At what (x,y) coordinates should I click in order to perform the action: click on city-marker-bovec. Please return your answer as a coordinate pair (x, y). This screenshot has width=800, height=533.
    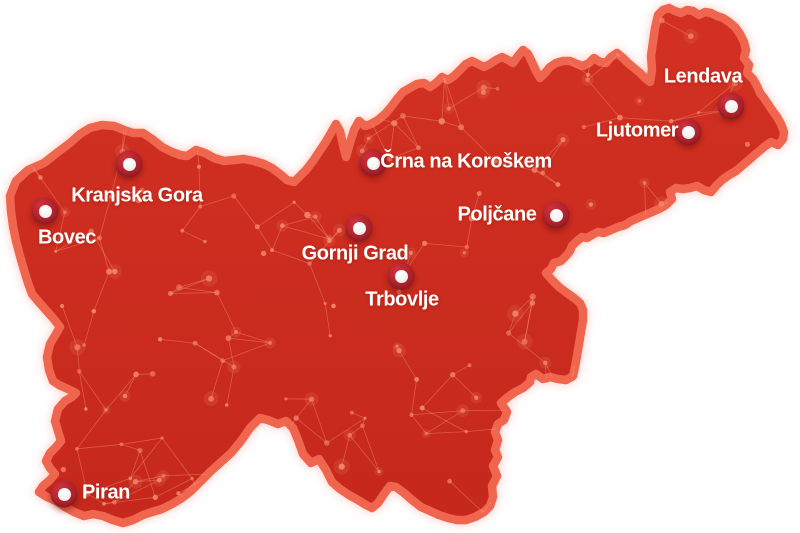
    Looking at the image, I should click on (45, 211).